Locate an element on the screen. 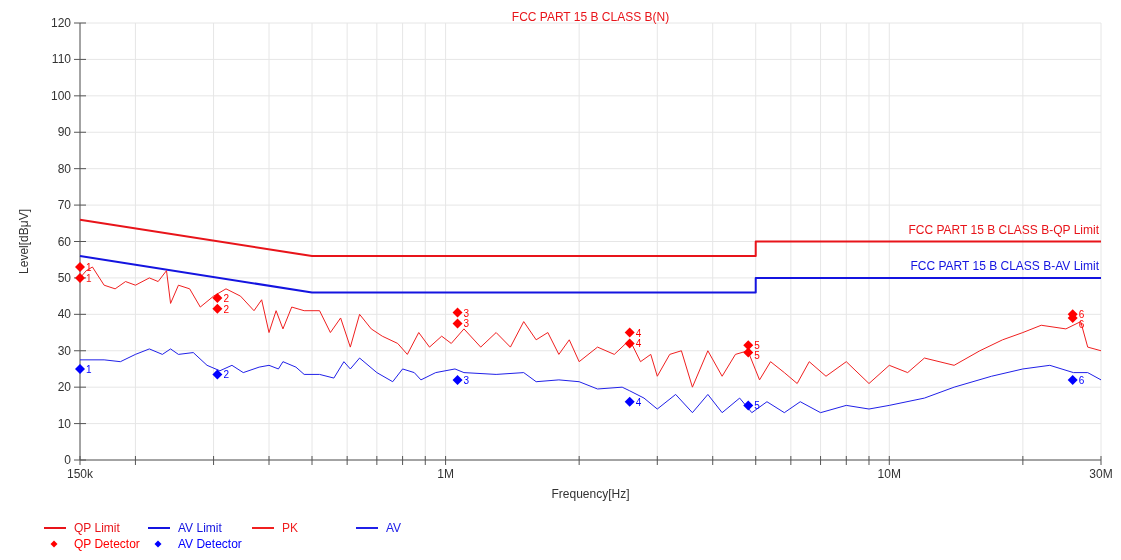 Image resolution: width=1121 pixels, height=560 pixels. x-tick-label: 30M is located at coordinates (1101, 474).